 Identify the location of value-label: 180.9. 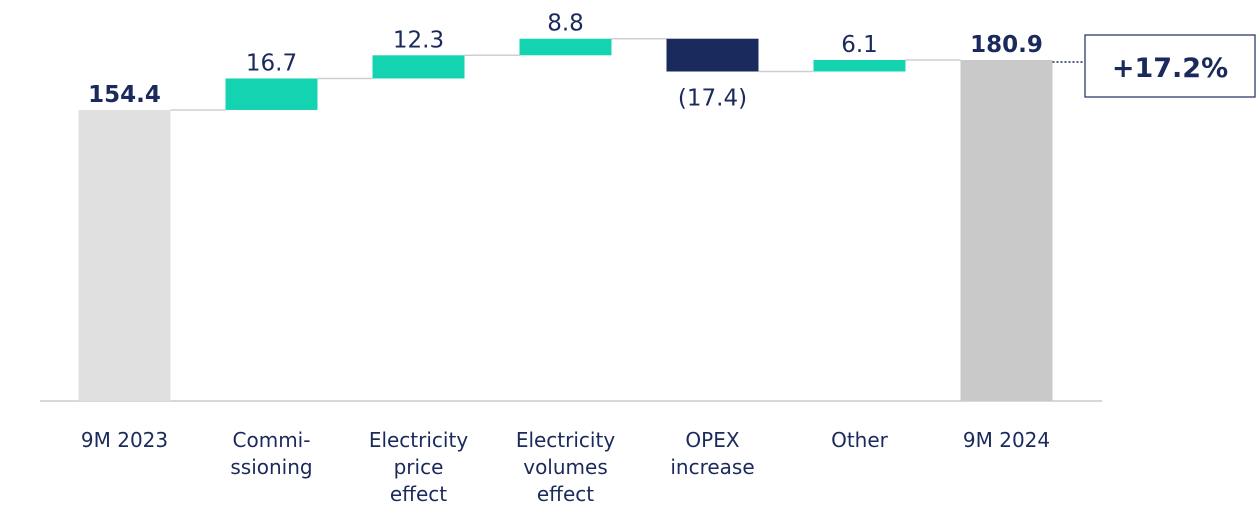
(1006, 45).